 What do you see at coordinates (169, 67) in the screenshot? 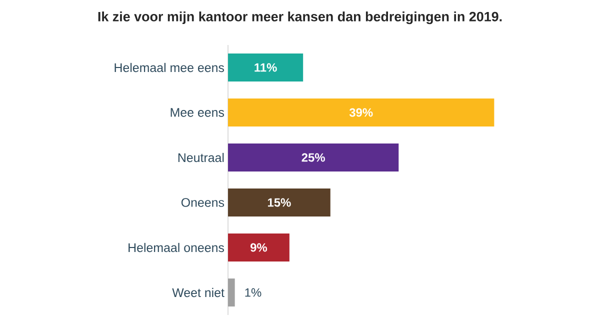
I see `y-tick-label: Helemaal mee eens` at bounding box center [169, 67].